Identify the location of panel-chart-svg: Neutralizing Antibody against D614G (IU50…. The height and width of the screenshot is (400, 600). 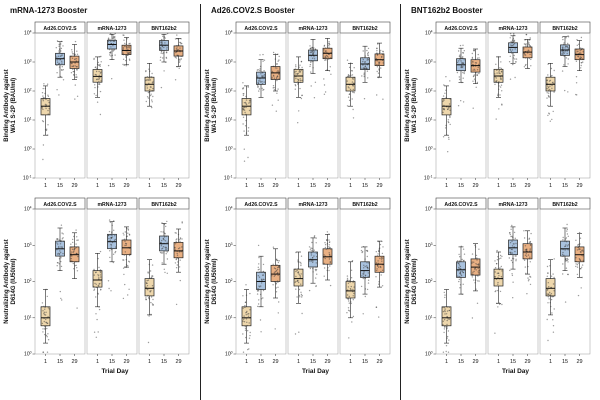
(298, 281).